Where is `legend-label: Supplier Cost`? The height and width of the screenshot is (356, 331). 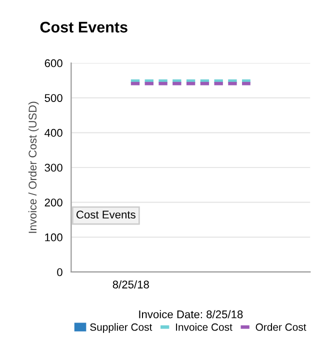
legend-label: Supplier Cost is located at coordinates (121, 328).